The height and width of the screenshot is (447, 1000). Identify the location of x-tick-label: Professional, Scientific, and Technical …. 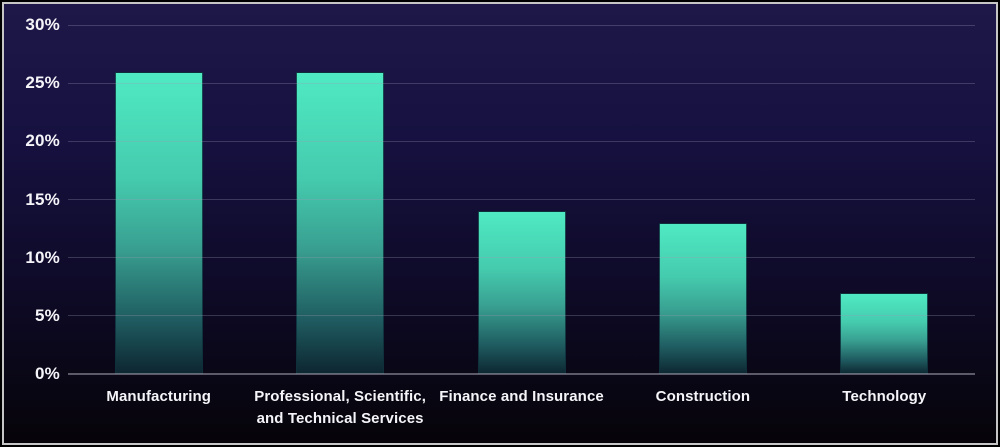
(340, 407).